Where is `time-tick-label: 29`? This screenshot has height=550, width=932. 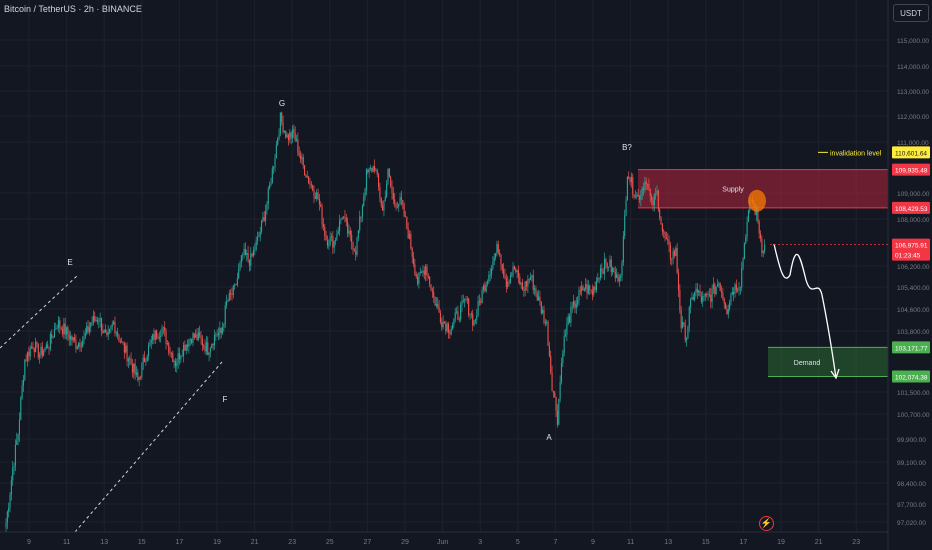
time-tick-label: 29 is located at coordinates (405, 542).